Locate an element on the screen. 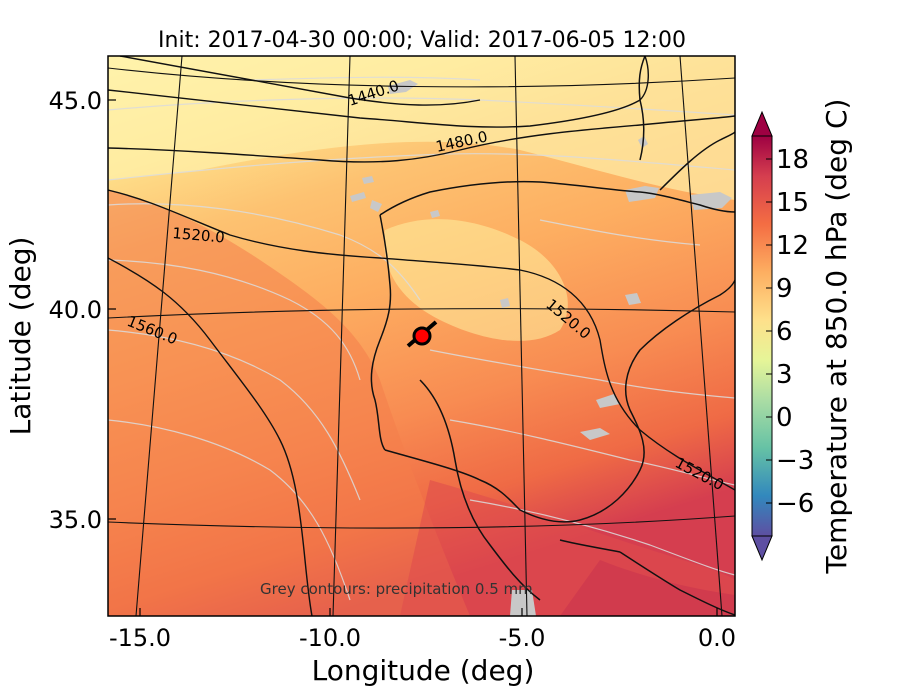 The height and width of the screenshot is (700, 900). colorbar-tick-label: 12 is located at coordinates (792, 246).